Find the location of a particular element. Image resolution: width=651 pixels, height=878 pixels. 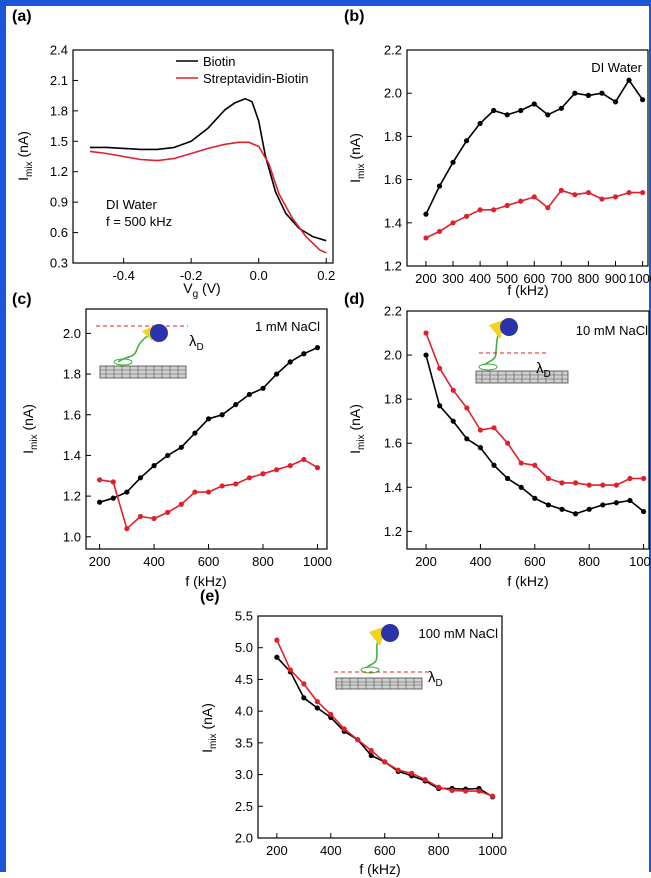

annotation-frequency-a: f = 500 kHz is located at coordinates (139, 221).